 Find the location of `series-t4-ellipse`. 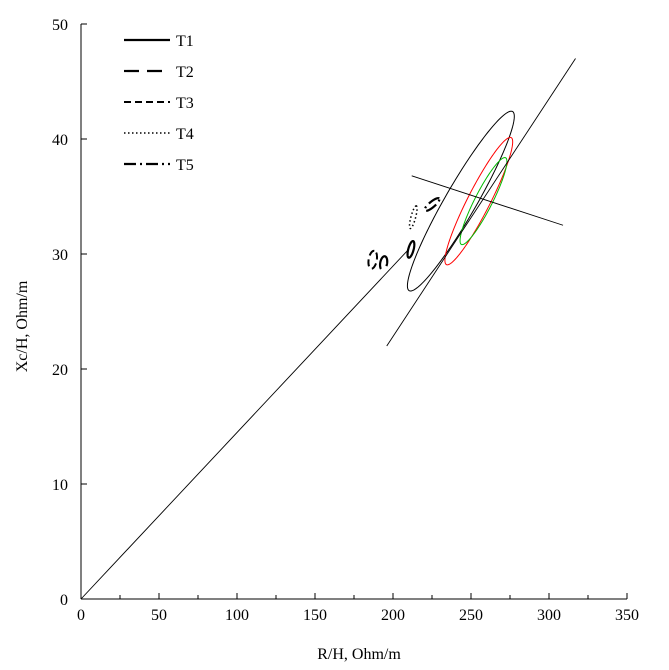

series-t4-ellipse is located at coordinates (413, 217).